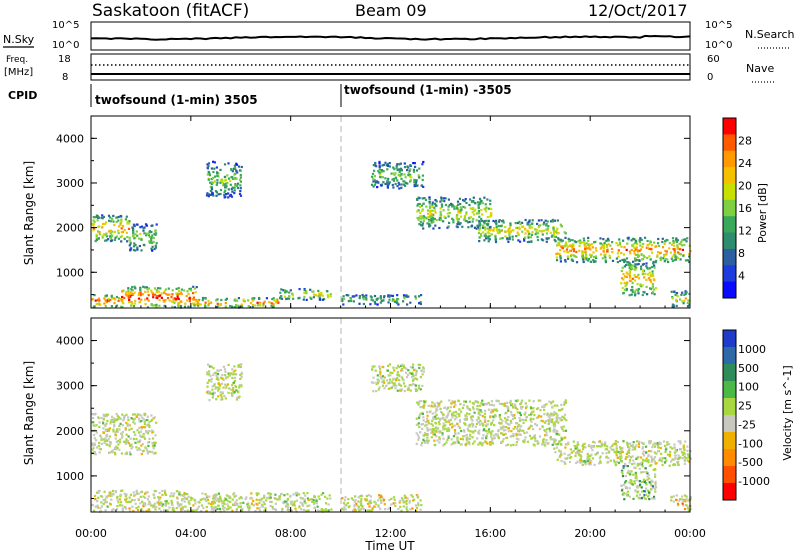 The image size is (800, 554). Describe the element at coordinates (70, 183) in the screenshot. I see `y-tick-label: 3000` at that location.